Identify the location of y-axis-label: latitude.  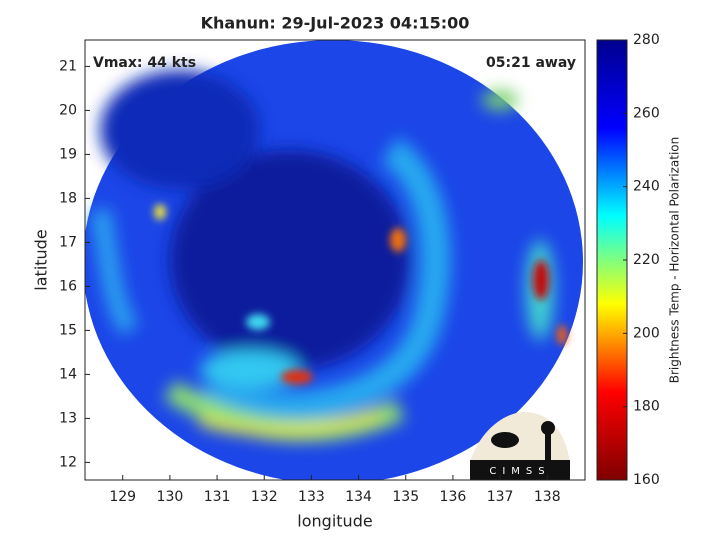
(41, 259).